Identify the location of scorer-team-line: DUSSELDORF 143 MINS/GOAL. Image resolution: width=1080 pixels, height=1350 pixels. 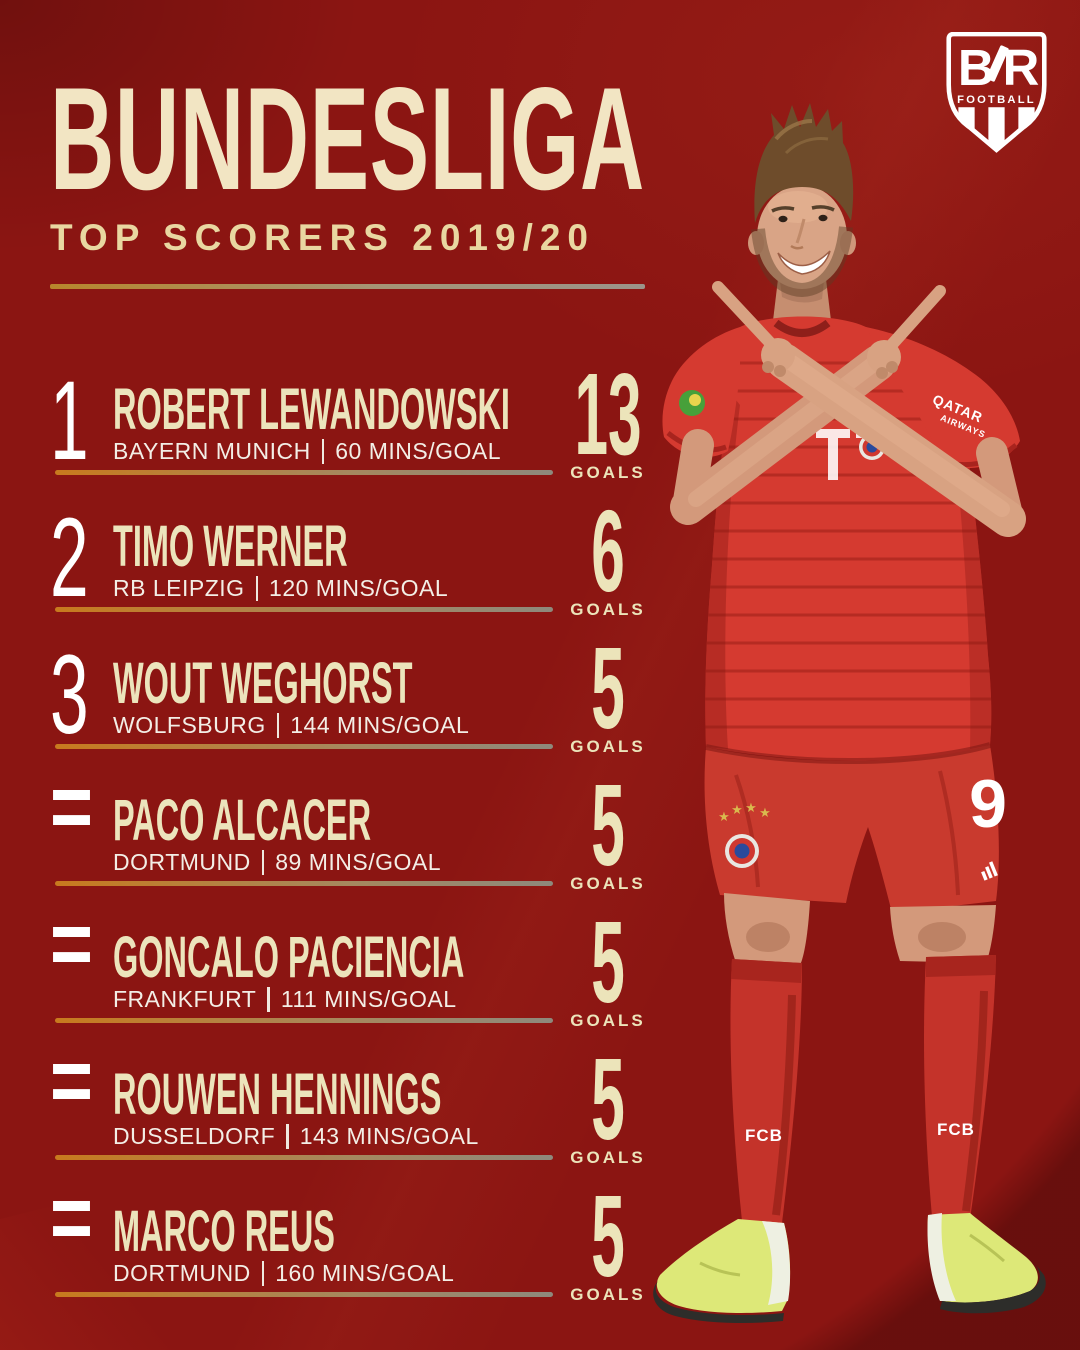
(406, 1136).